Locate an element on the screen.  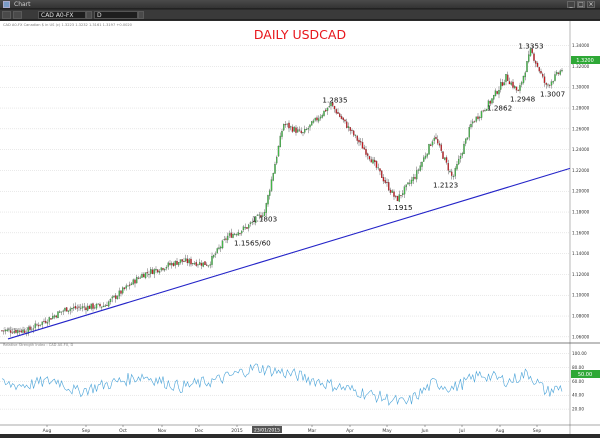
window-titlebar: Chart _ □ × is located at coordinates (300, 4).